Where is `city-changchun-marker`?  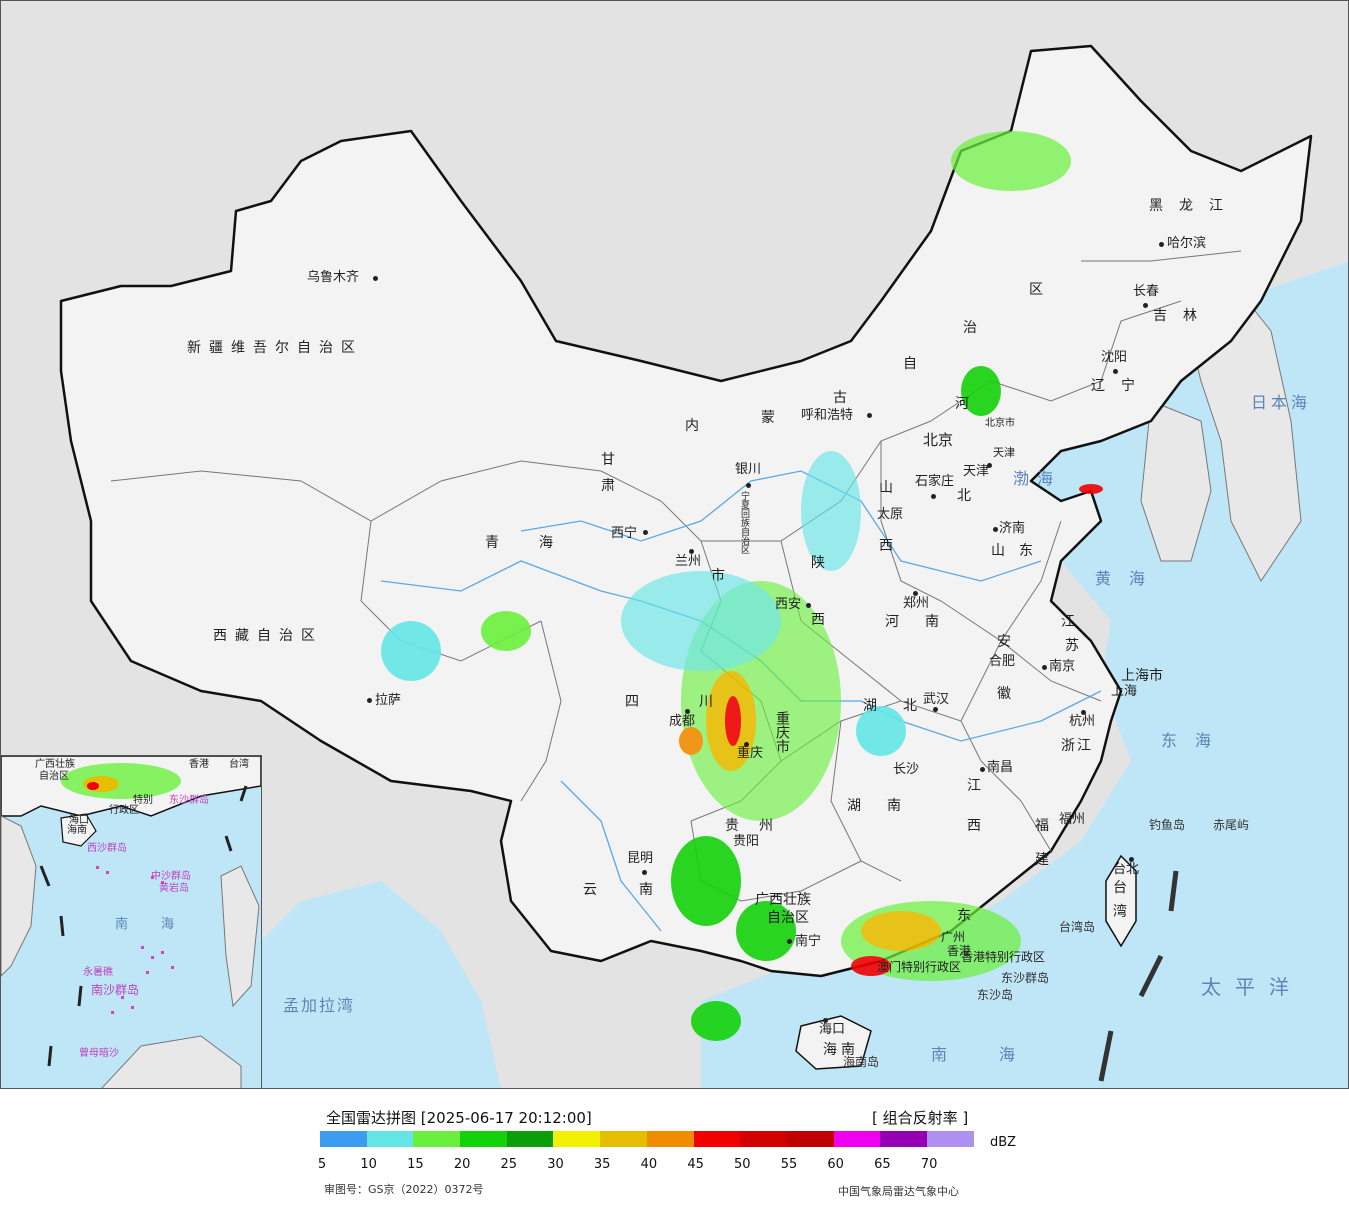
city-changchun-marker is located at coordinates (1145, 305).